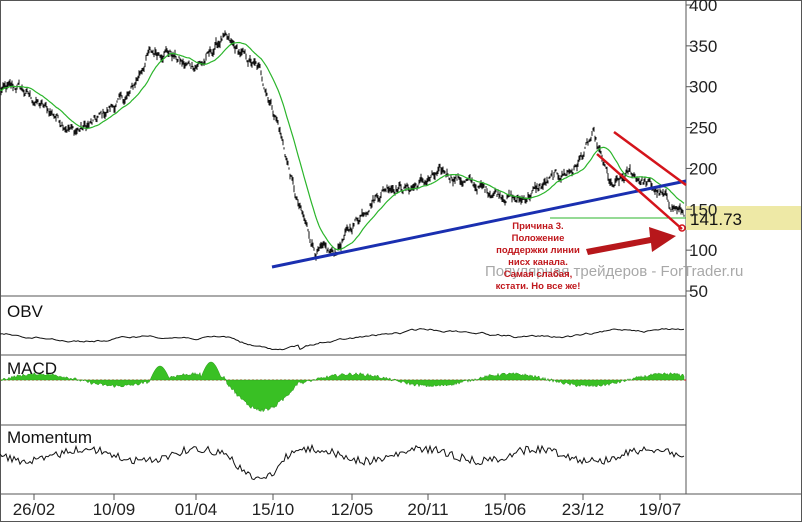 This screenshot has width=802, height=522. What do you see at coordinates (538, 286) in the screenshot?
I see `annotation-line-6: кстати. Но все же!` at bounding box center [538, 286].